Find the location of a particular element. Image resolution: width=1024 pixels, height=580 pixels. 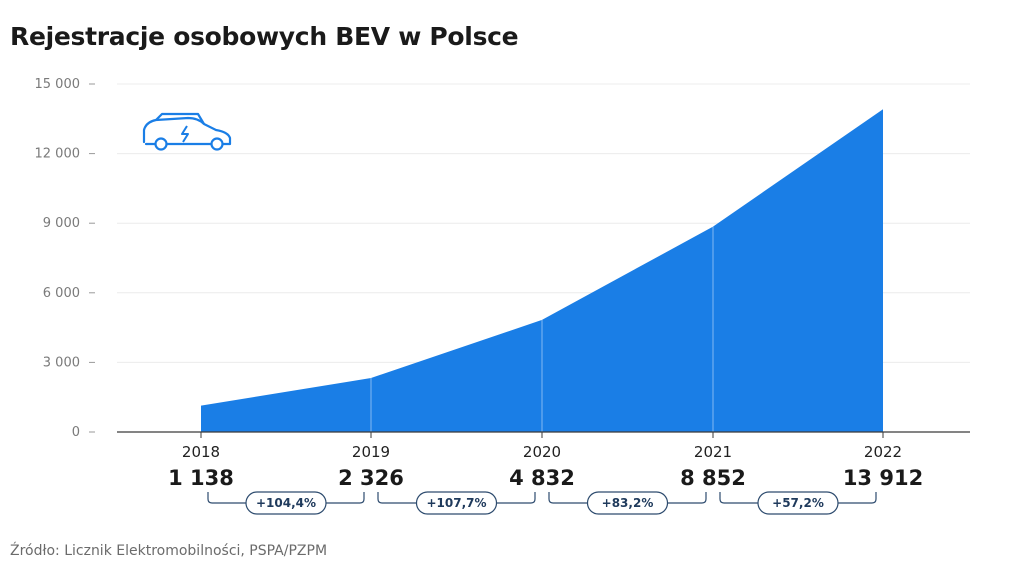

data-label: 4 832 is located at coordinates (542, 478).